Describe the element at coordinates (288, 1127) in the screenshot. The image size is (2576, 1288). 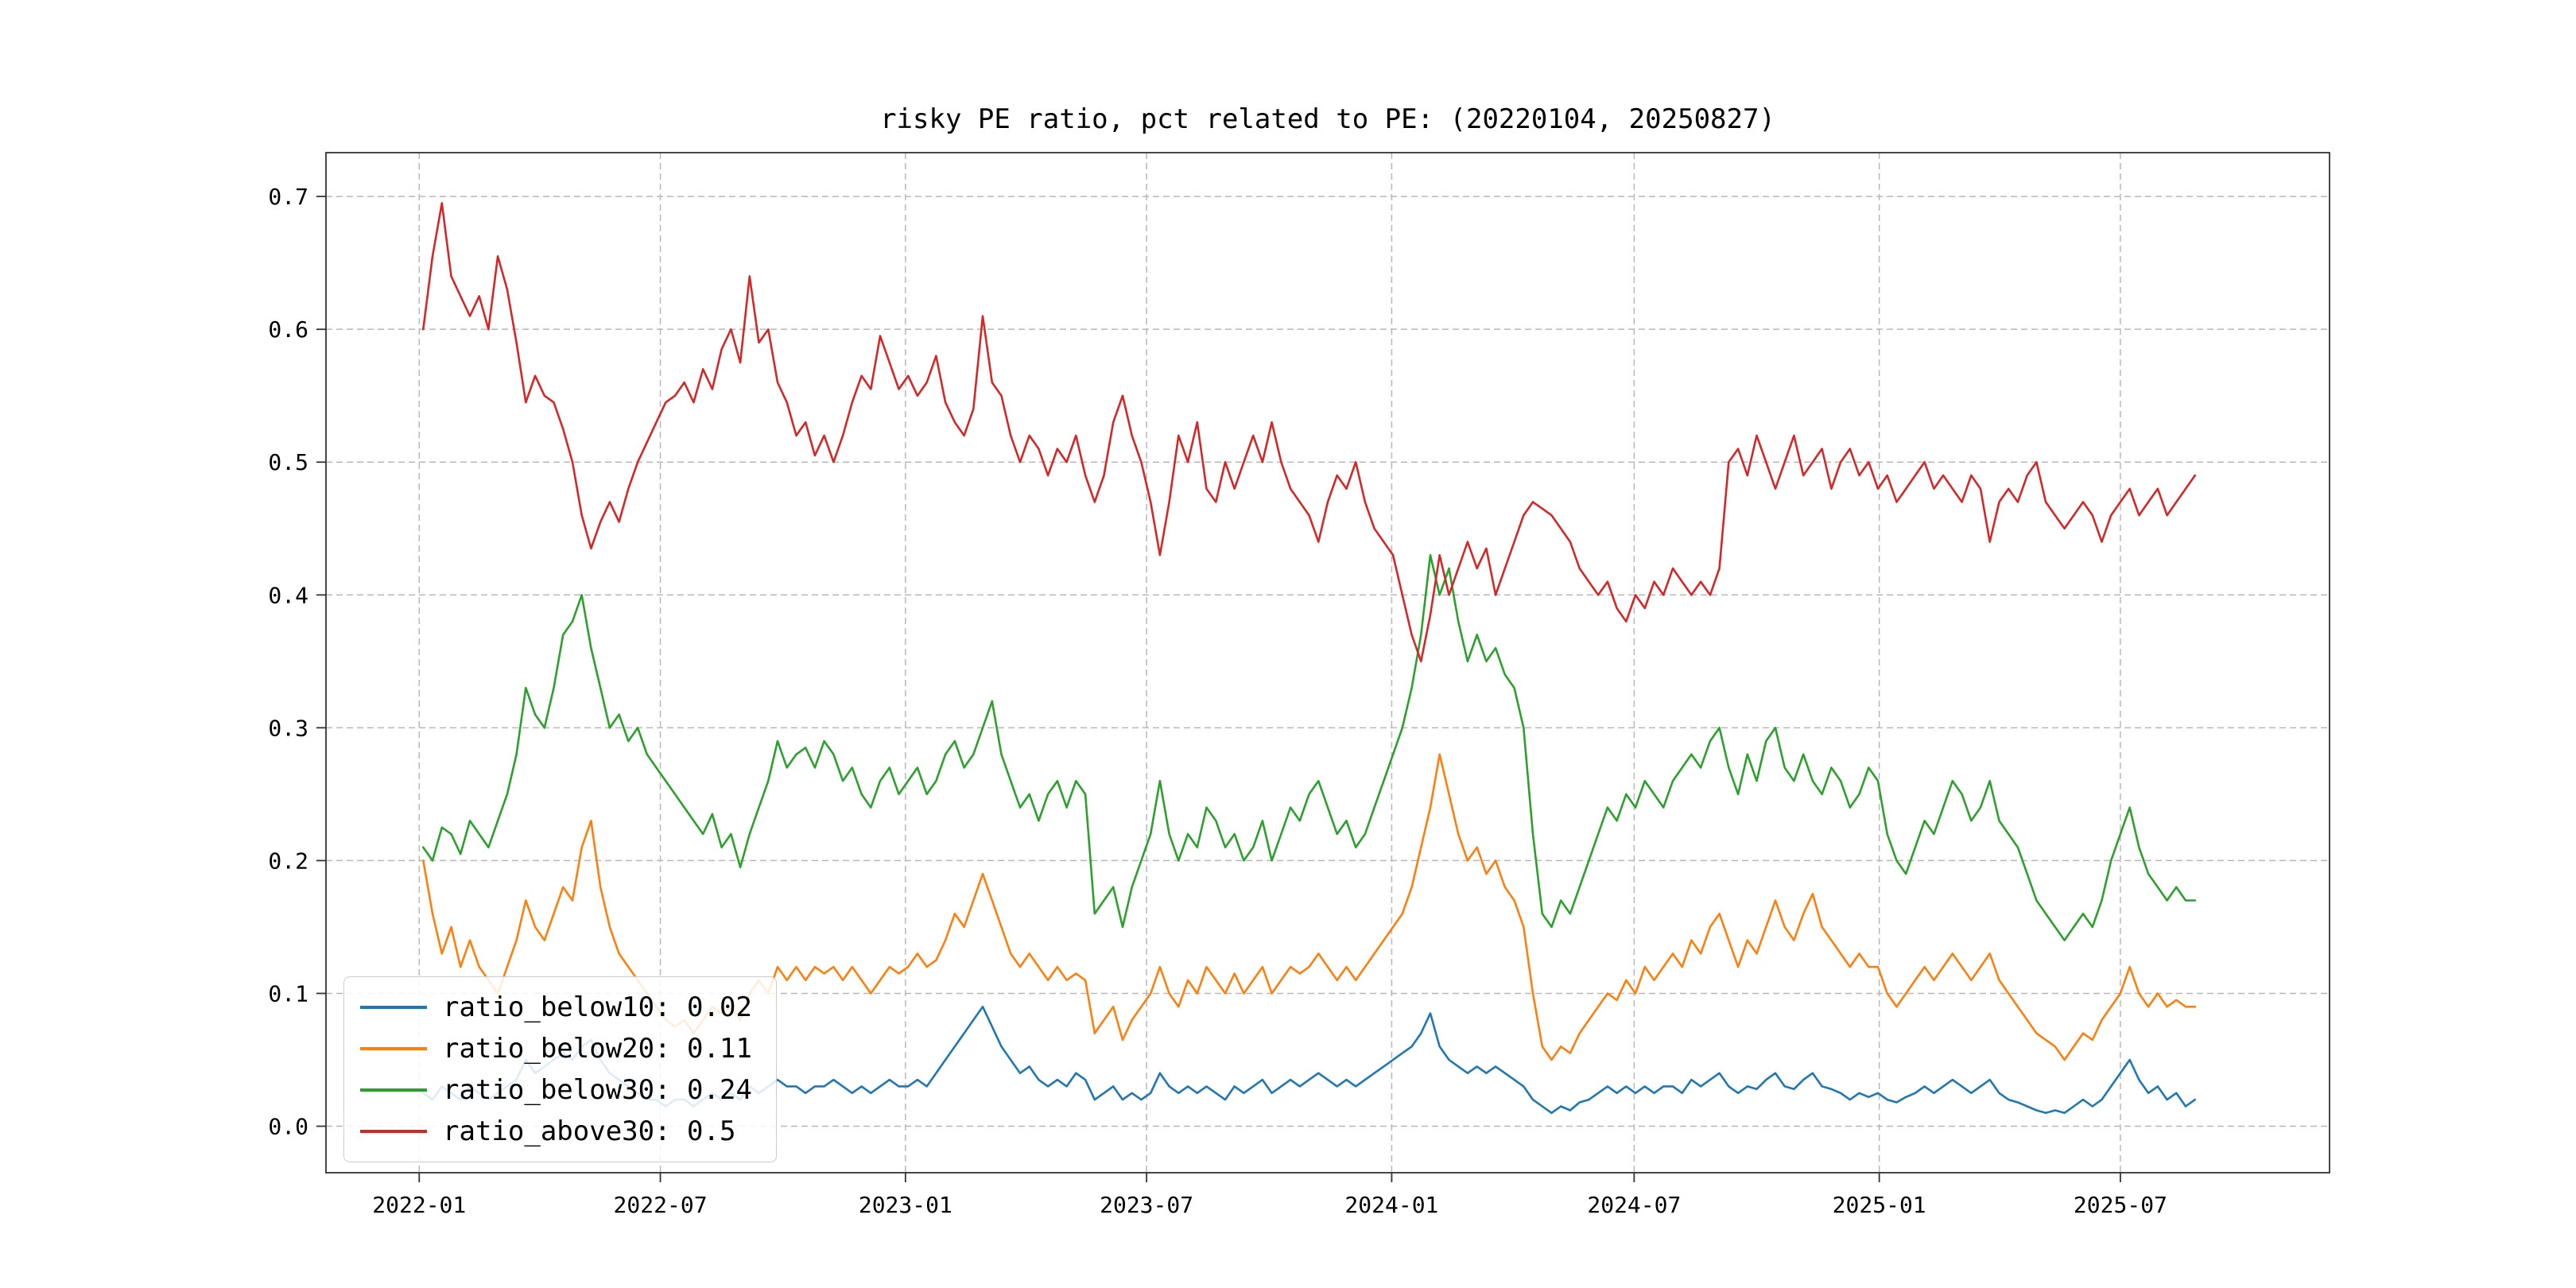
I see `y-tick-label: 0.0` at that location.